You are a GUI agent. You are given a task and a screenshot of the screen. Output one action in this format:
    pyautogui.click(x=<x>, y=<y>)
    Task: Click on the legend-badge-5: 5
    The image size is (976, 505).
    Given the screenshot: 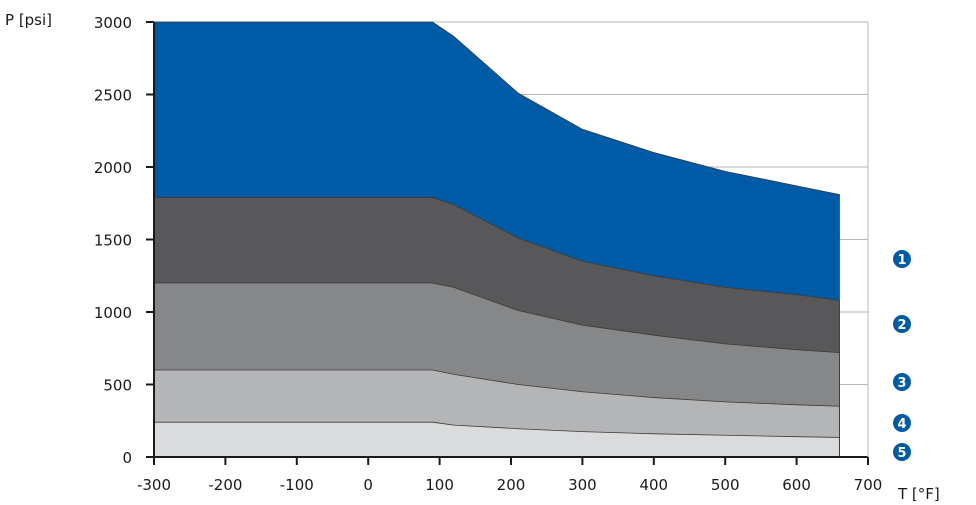 What is the action you would take?
    pyautogui.click(x=902, y=452)
    